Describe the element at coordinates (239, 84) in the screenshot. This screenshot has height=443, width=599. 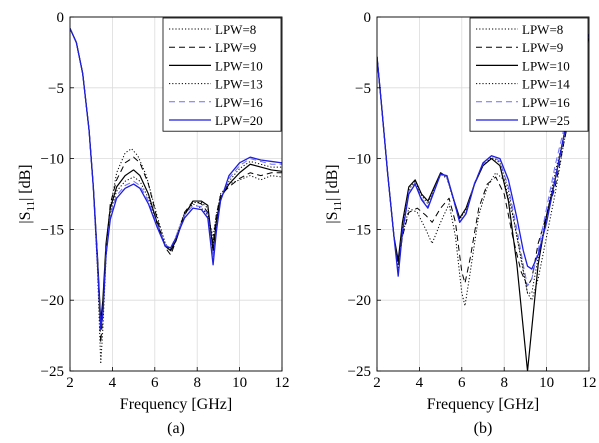
I see `legend-entry-label: LPW=13` at that location.